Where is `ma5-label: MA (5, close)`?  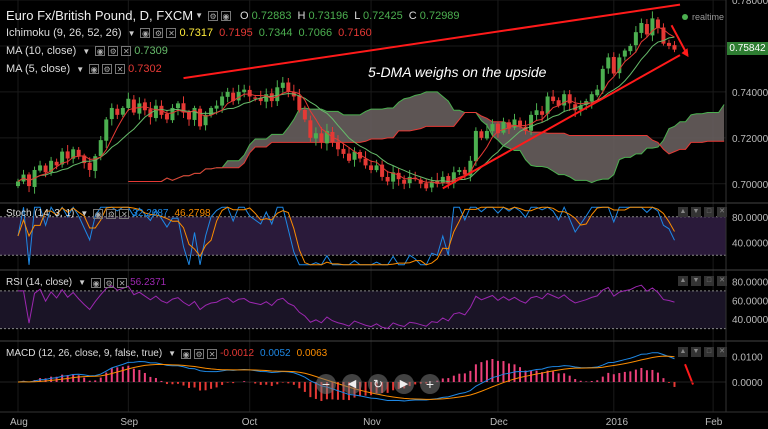
ma5-label: MA (5, close) is located at coordinates (38, 69).